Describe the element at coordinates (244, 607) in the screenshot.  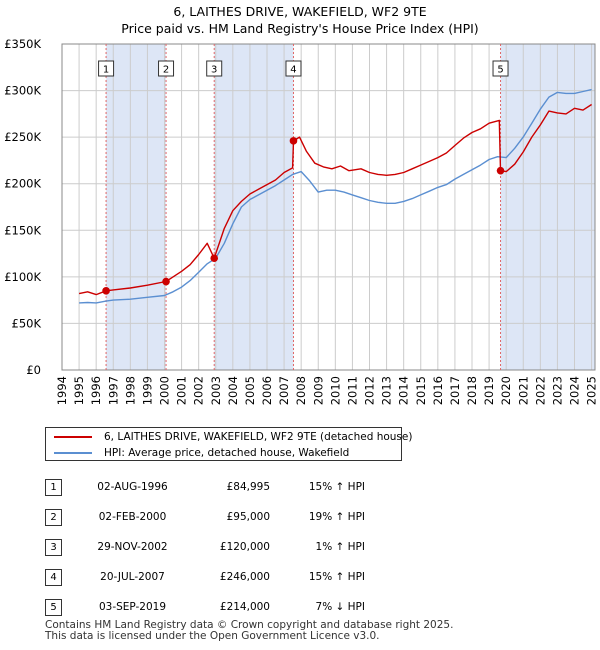
I see `sale-price: £214,000` at that location.